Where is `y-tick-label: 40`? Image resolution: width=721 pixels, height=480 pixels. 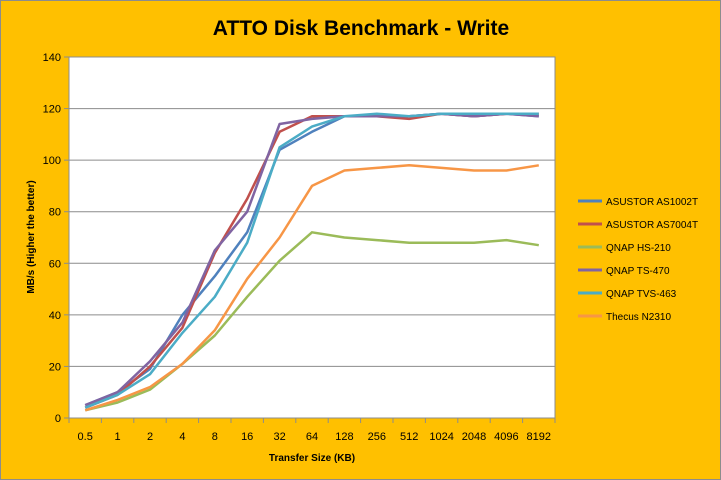
y-tick-label: 40 is located at coordinates (55, 316).